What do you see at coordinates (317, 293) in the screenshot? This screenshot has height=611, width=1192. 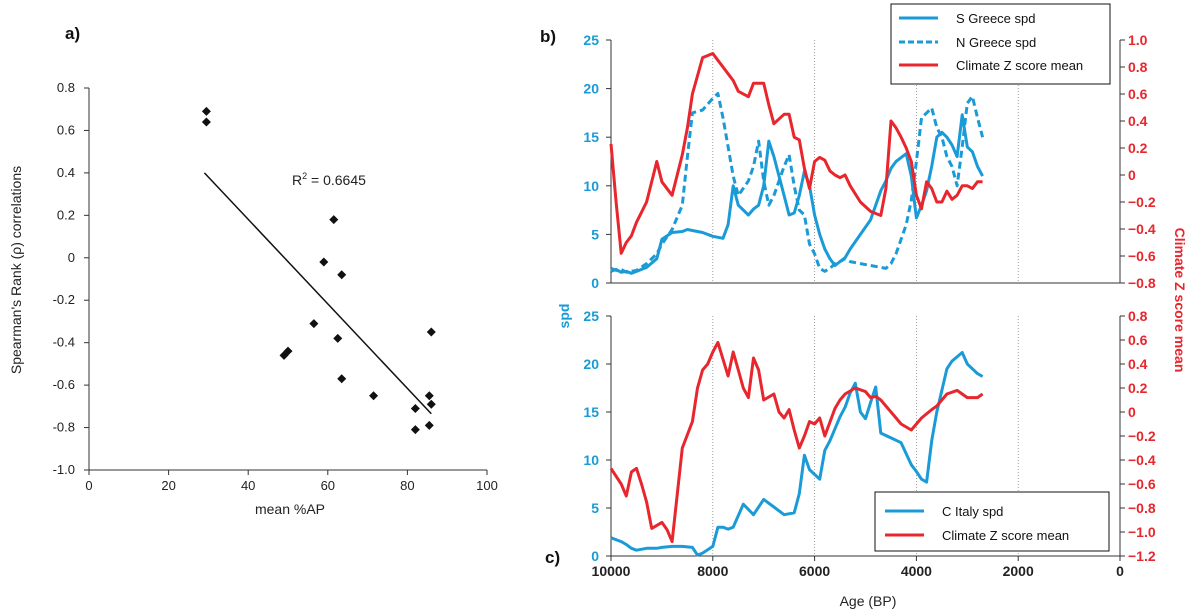 I see `trendline` at bounding box center [317, 293].